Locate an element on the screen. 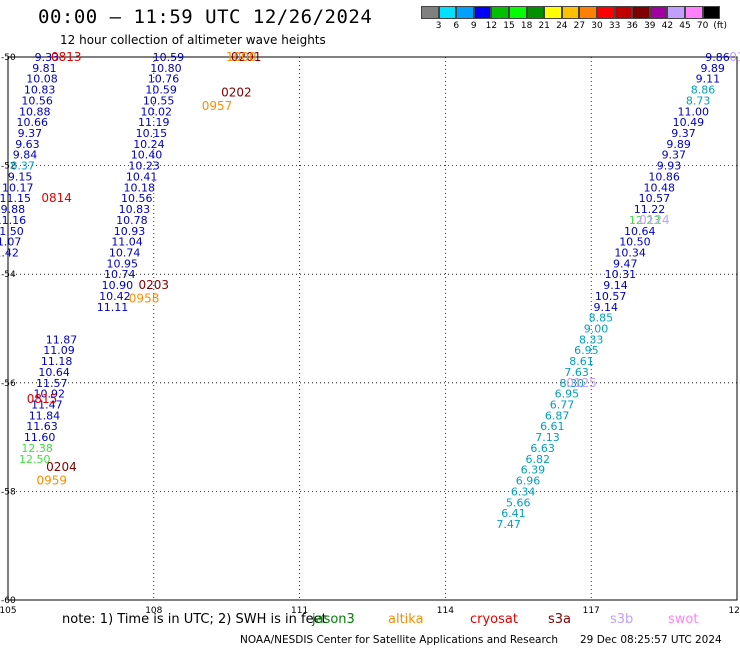 This screenshot has height=650, width=740. lon-tick-label: 117 is located at coordinates (591, 611).